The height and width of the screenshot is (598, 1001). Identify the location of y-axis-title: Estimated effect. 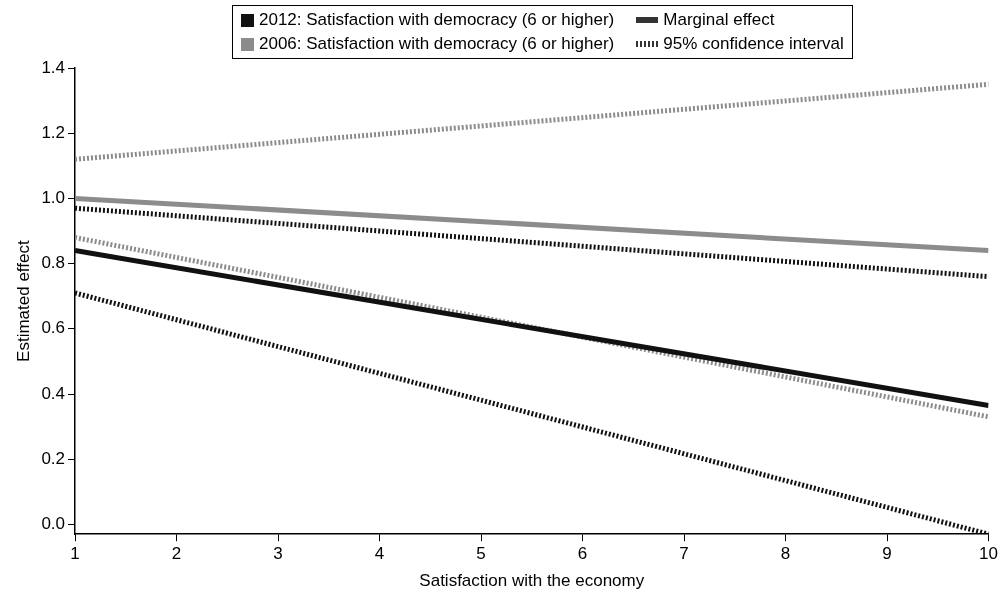
(23, 301).